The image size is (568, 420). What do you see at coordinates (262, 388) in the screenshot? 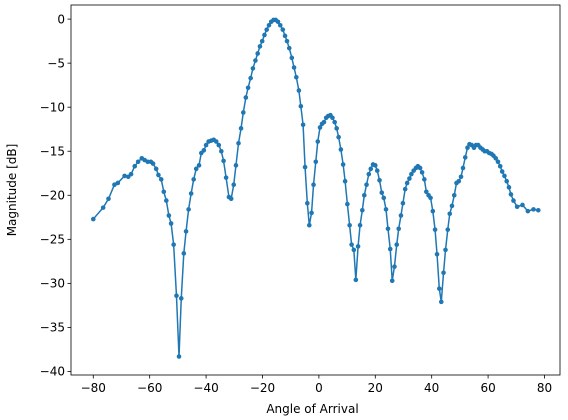
I see `x-tick-label: −20` at bounding box center [262, 388].